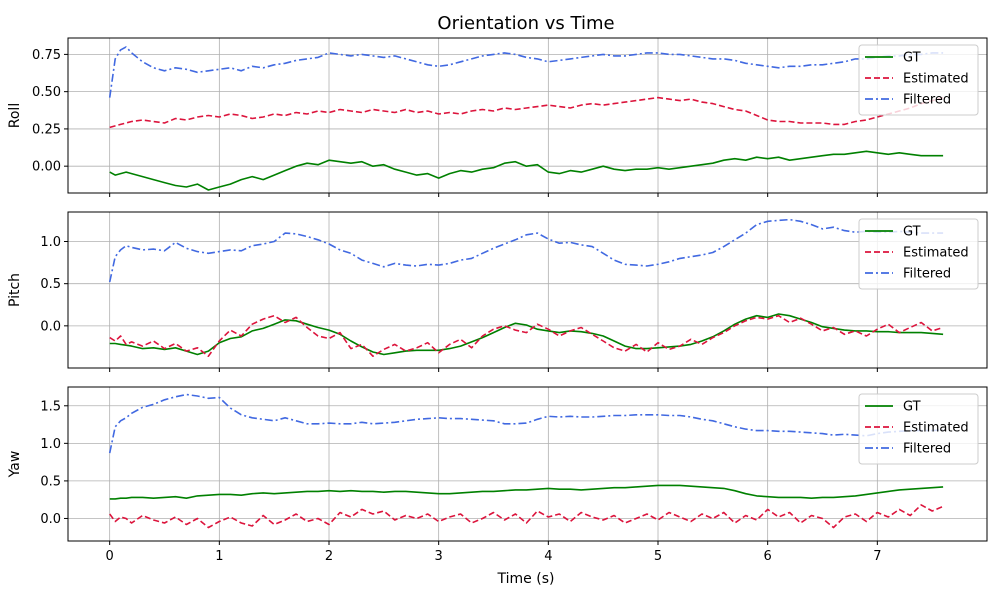  I want to click on y-tick-label: 0.25, so click(46, 129).